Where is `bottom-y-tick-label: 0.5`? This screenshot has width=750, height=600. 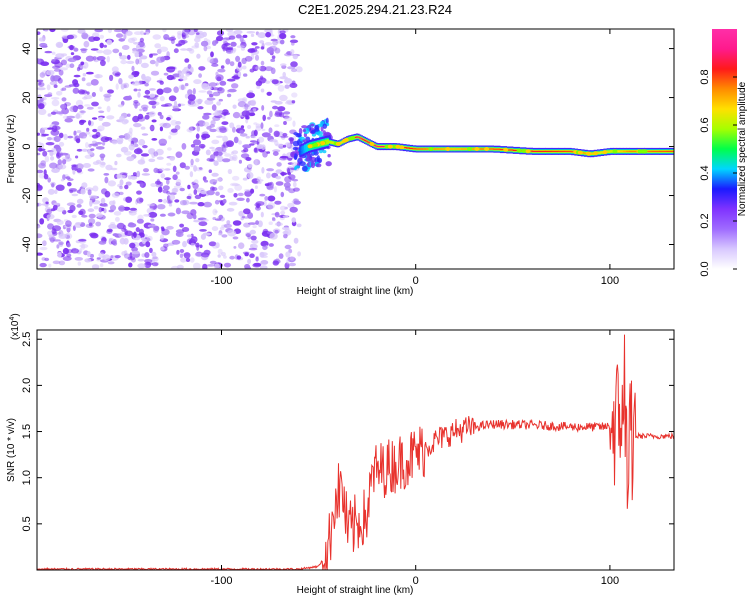 bottom-y-tick-label: 0.5 is located at coordinates (27, 523).